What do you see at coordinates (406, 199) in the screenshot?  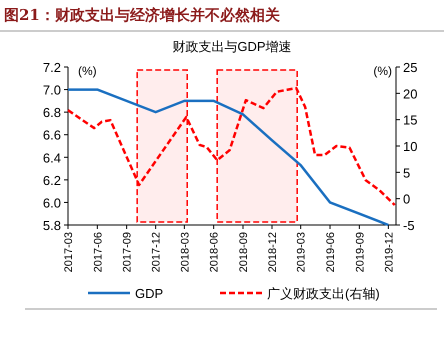 I see `y2-tick-label: 0` at bounding box center [406, 199].